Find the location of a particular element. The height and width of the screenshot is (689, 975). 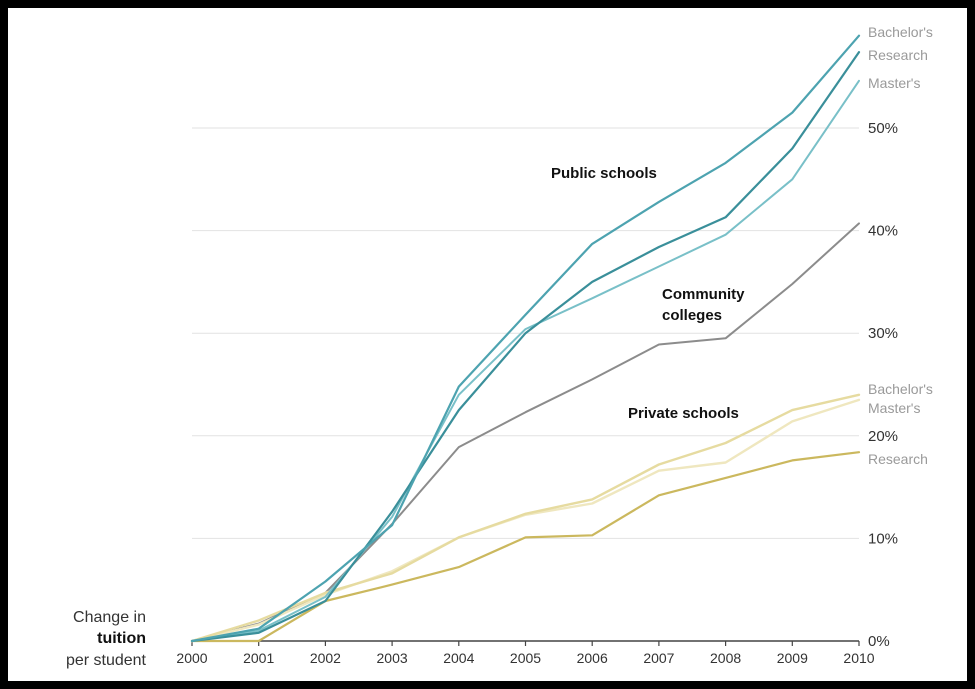

x-tick-label: 2006 is located at coordinates (592, 658).